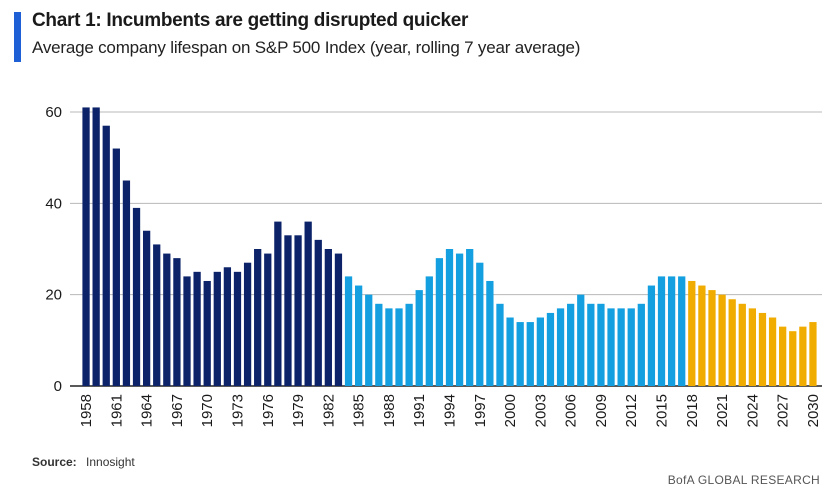  I want to click on source-text: Innosight, so click(110, 462).